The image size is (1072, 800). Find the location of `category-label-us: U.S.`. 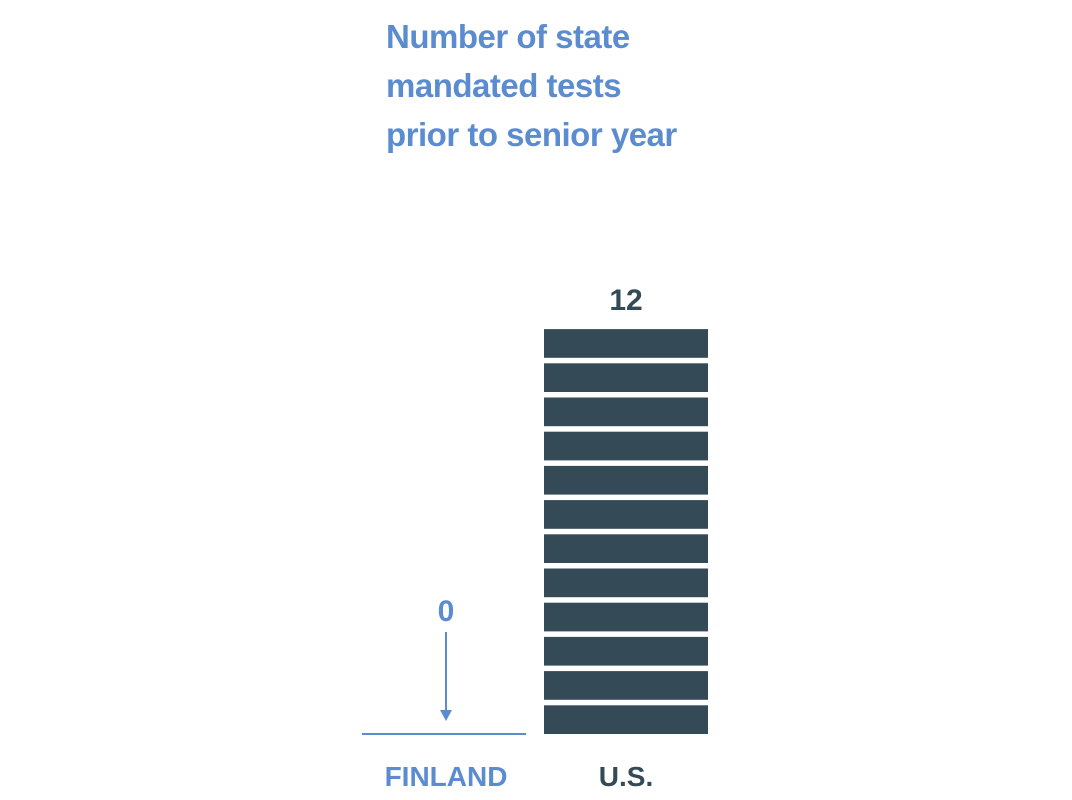

category-label-us: U.S. is located at coordinates (626, 776).